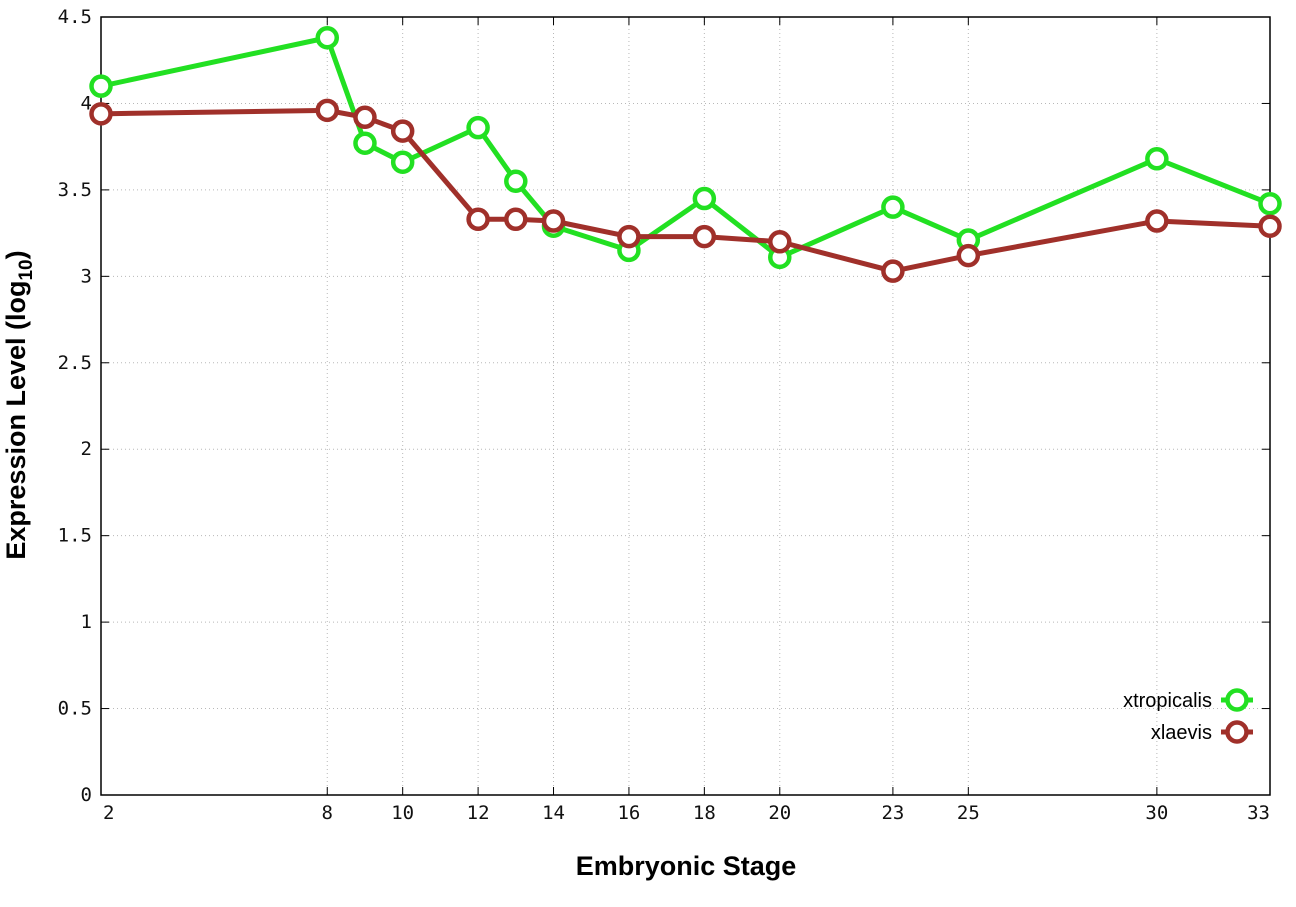  I want to click on y-axis-title: Expression Level (log10), so click(19, 404).